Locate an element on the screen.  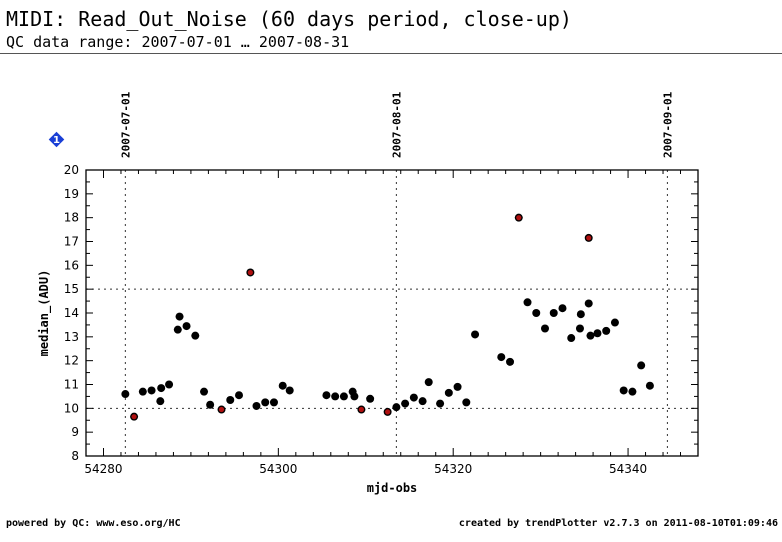
y-tick-label: 20 is located at coordinates (71, 170).